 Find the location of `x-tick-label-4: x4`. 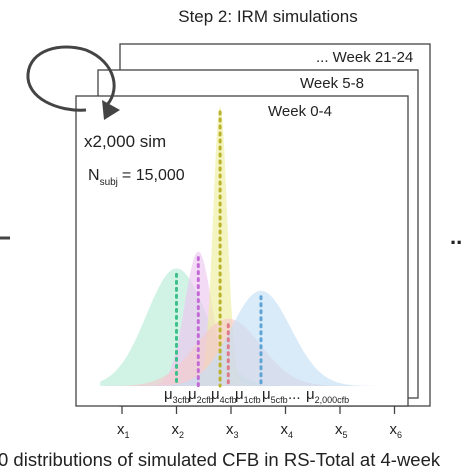

x-tick-label-4: x4 is located at coordinates (287, 430).